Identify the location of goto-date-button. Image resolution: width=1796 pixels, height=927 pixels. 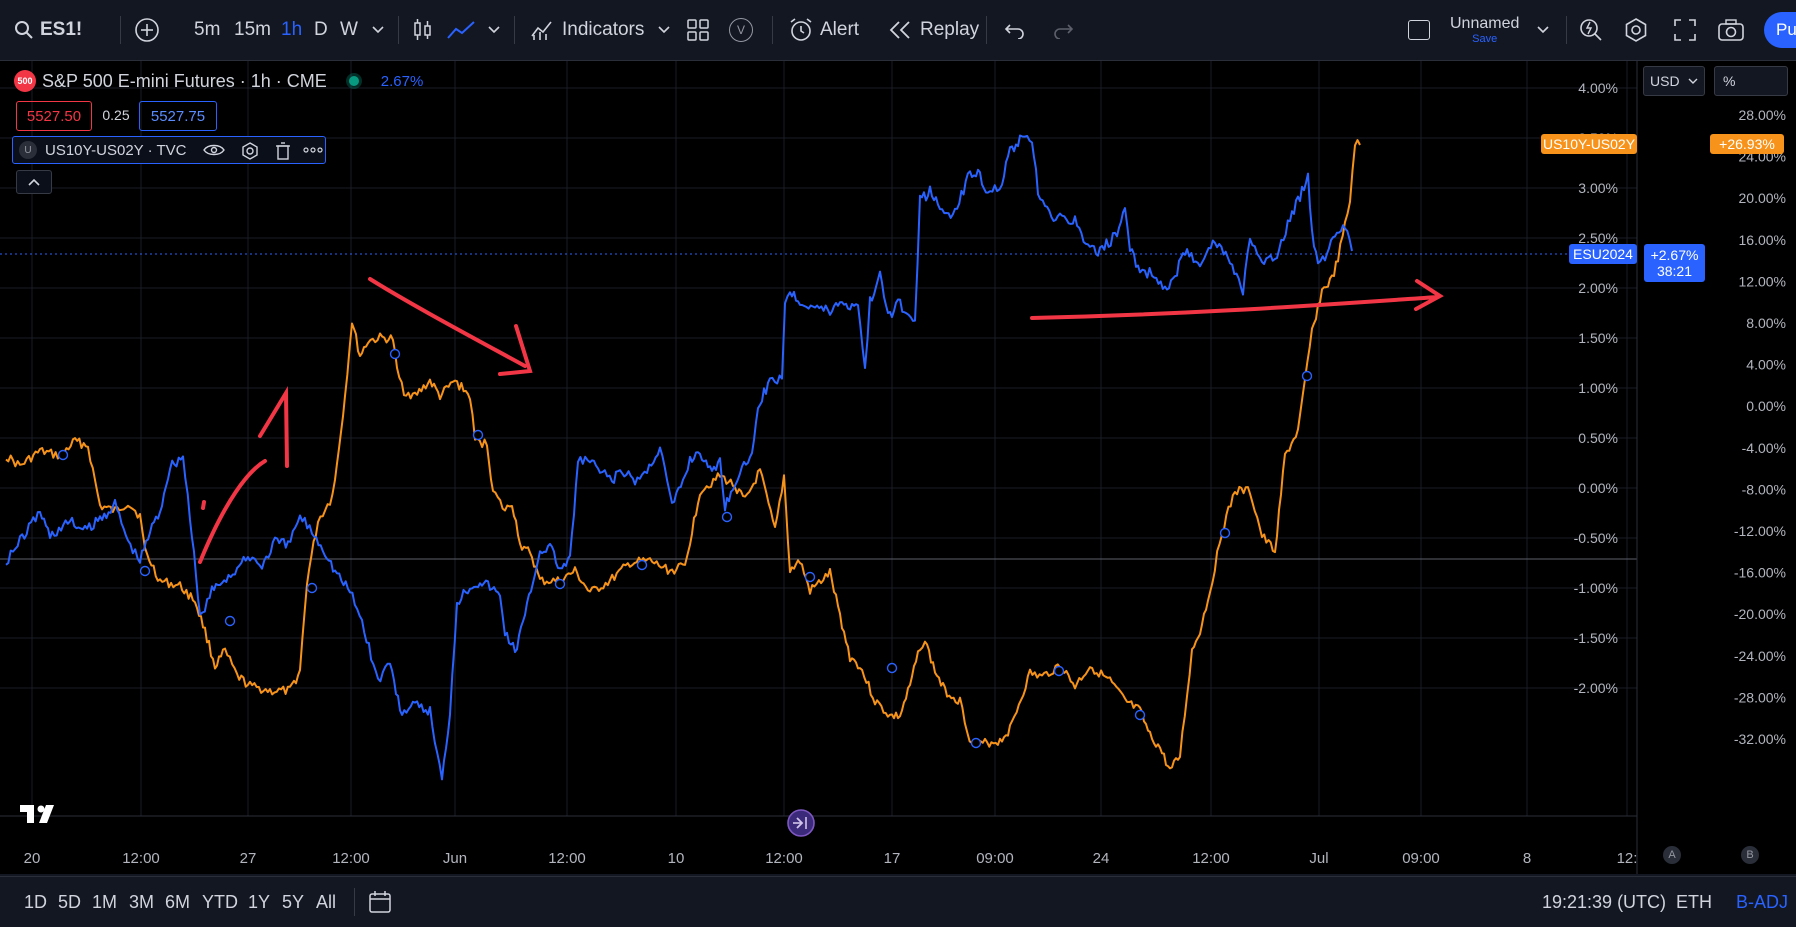
(380, 902).